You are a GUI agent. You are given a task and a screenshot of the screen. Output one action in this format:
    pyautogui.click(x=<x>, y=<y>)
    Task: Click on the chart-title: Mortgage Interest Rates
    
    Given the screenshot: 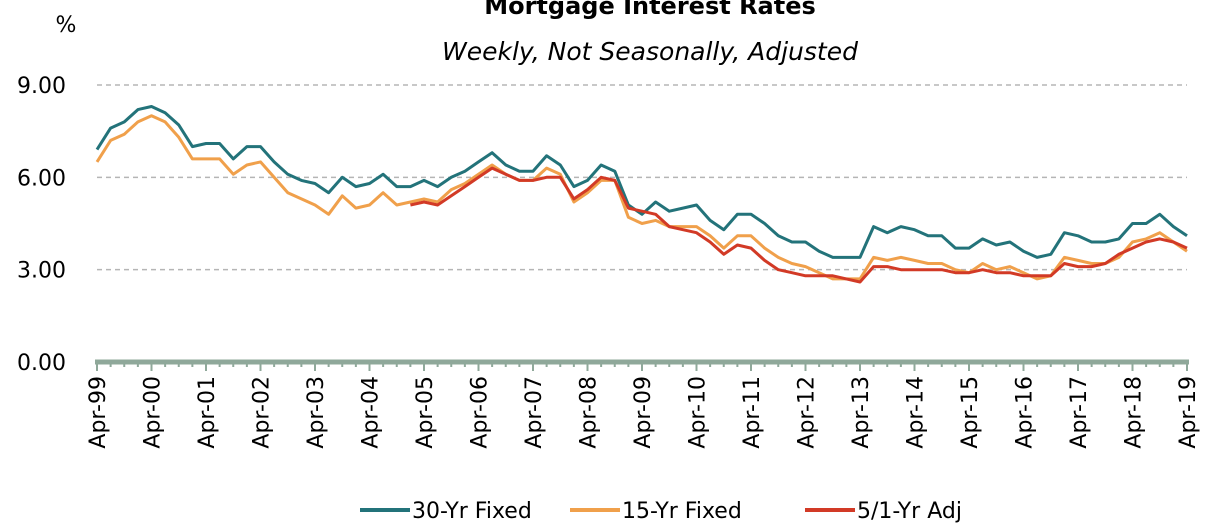 What is the action you would take?
    pyautogui.click(x=650, y=10)
    